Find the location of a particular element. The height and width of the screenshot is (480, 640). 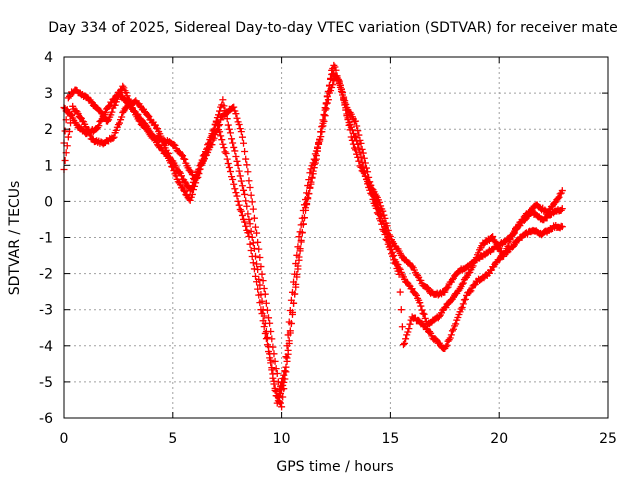

x-tick-label: 0 is located at coordinates (64, 439).